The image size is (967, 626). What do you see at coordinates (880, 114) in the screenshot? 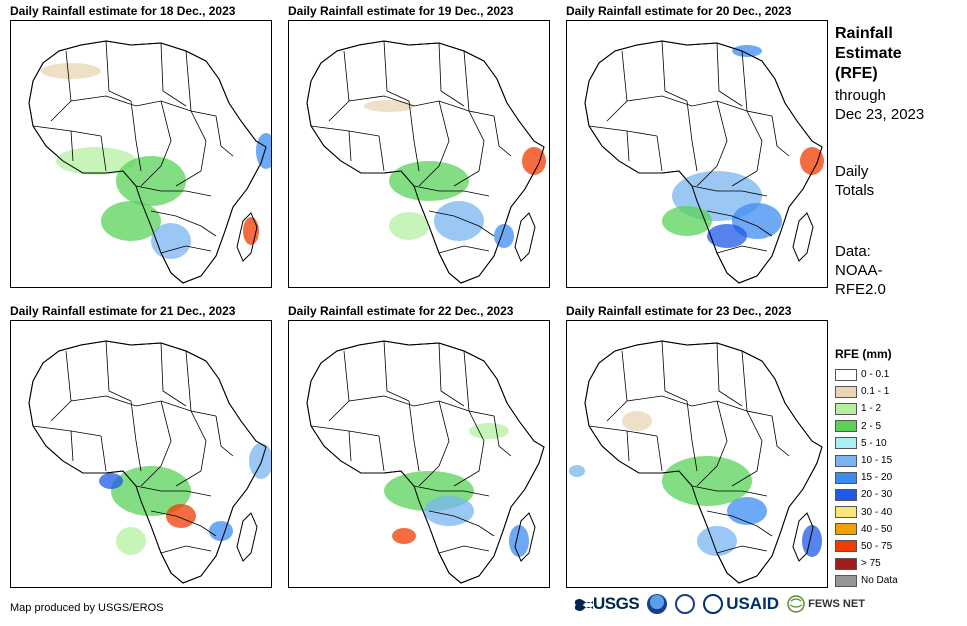
I see `through-date-value: Dec 23, 2023` at bounding box center [880, 114].